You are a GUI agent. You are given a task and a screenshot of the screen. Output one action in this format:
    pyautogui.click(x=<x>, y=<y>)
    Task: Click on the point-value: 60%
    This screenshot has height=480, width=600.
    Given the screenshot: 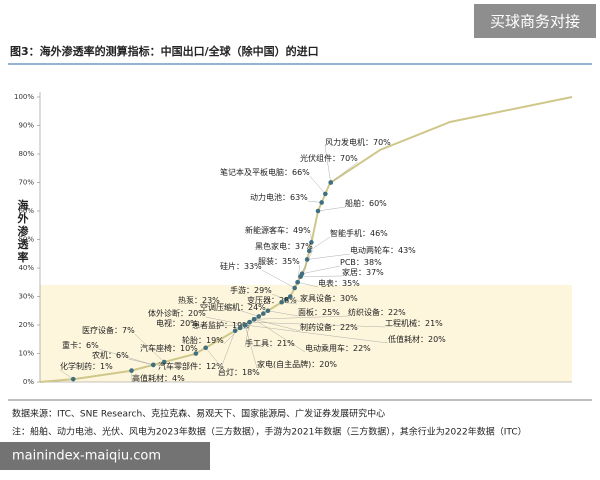 What is the action you would take?
    pyautogui.click(x=378, y=203)
    